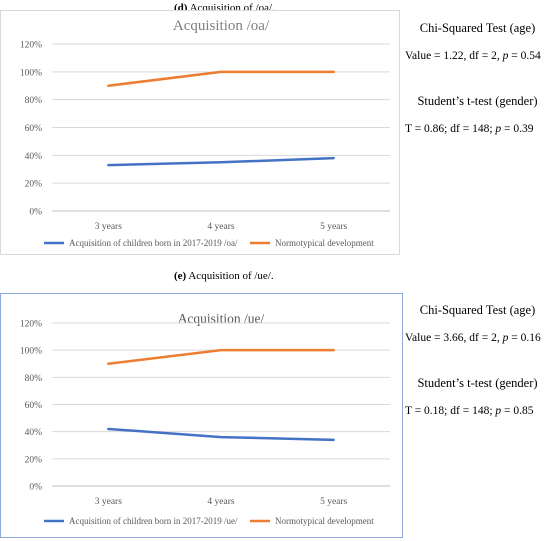 This screenshot has width=550, height=541. Describe the element at coordinates (477, 383) in the screenshot. I see `t-title-e: Student’s t-test (gender)` at that location.